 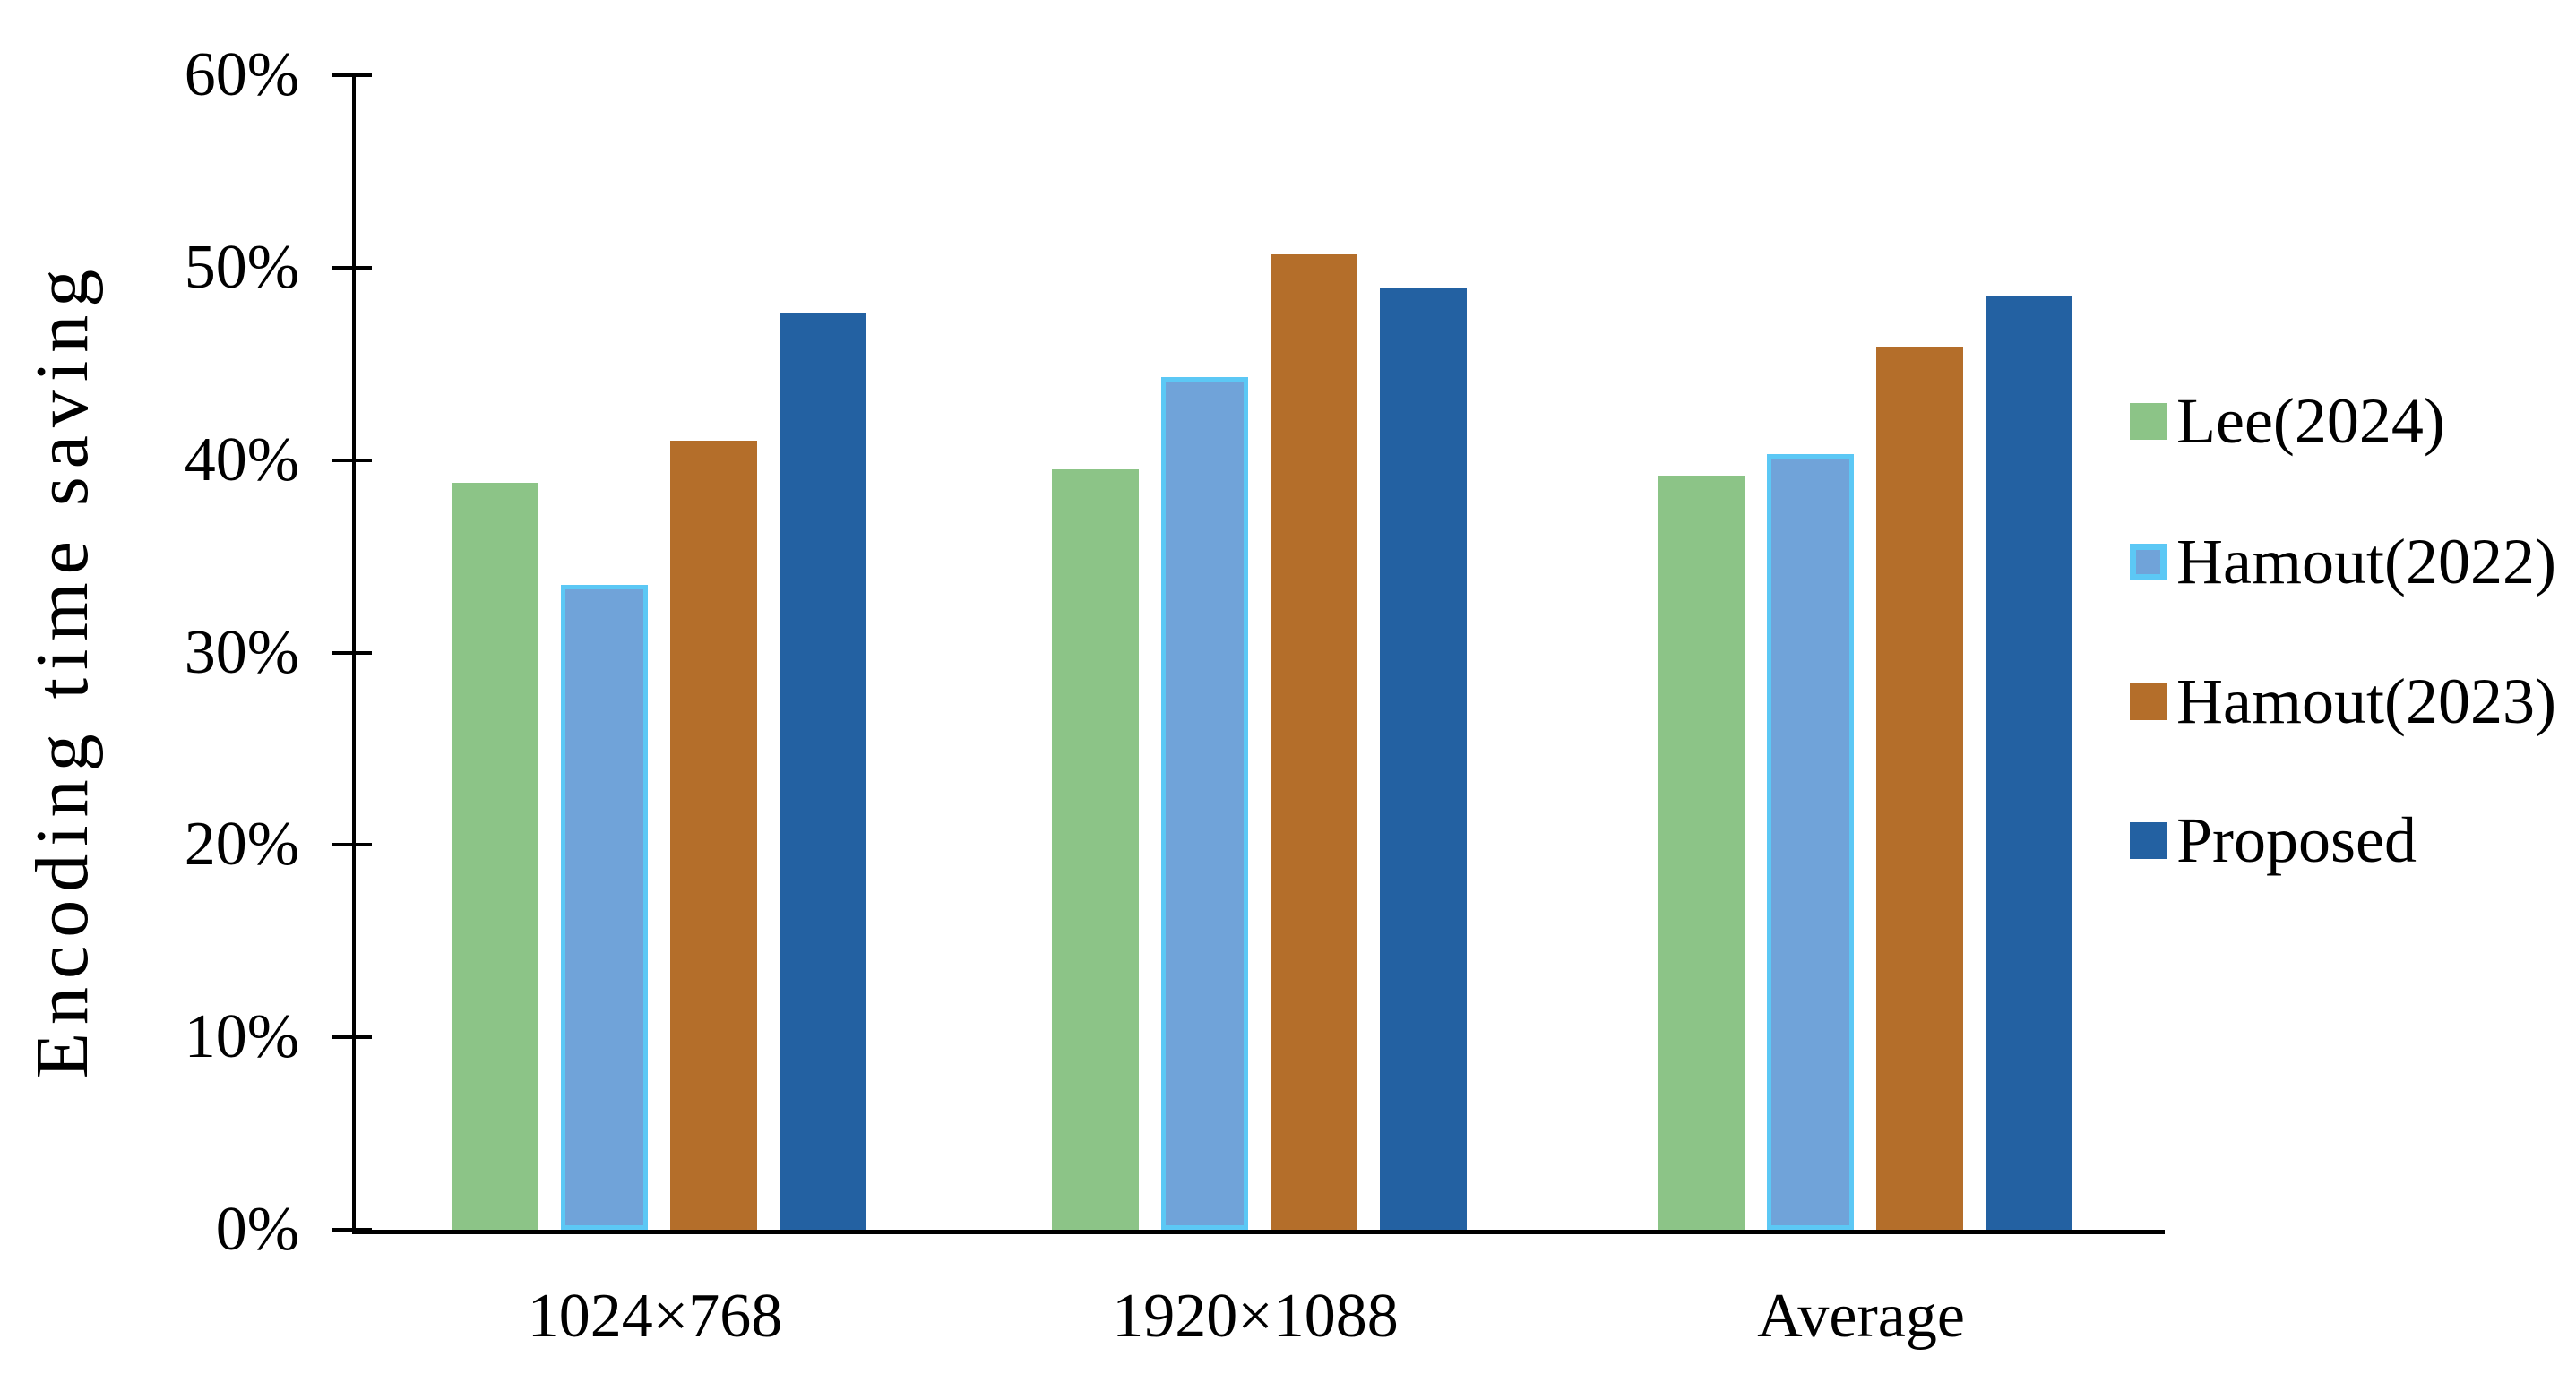 I want to click on legend-item-Hamout(2022): Hamout(2022), so click(x=2343, y=561).